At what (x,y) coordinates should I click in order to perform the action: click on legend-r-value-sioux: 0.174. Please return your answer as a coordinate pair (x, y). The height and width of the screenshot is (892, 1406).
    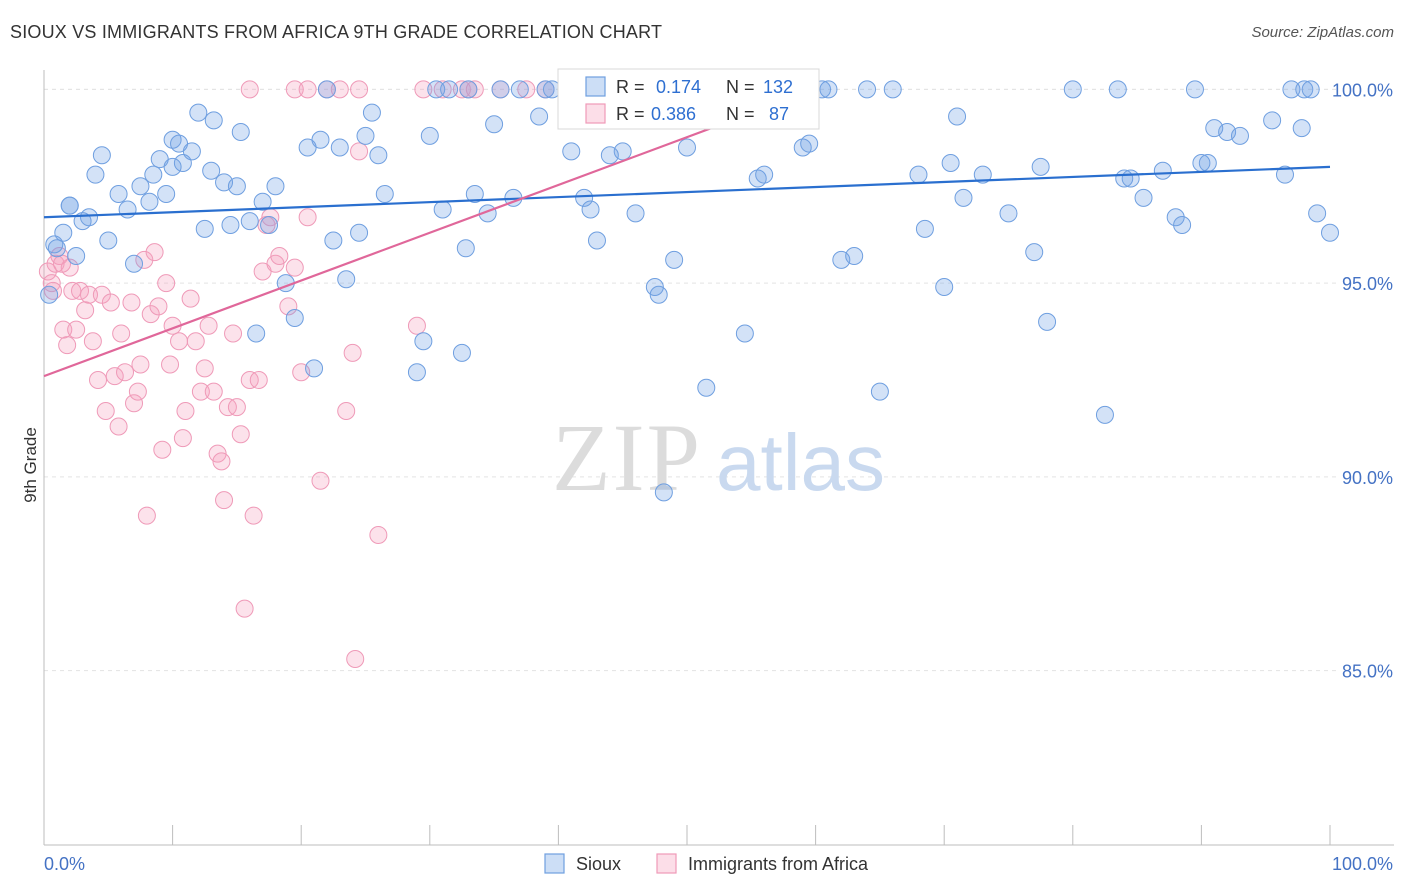
    Looking at the image, I should click on (678, 87).